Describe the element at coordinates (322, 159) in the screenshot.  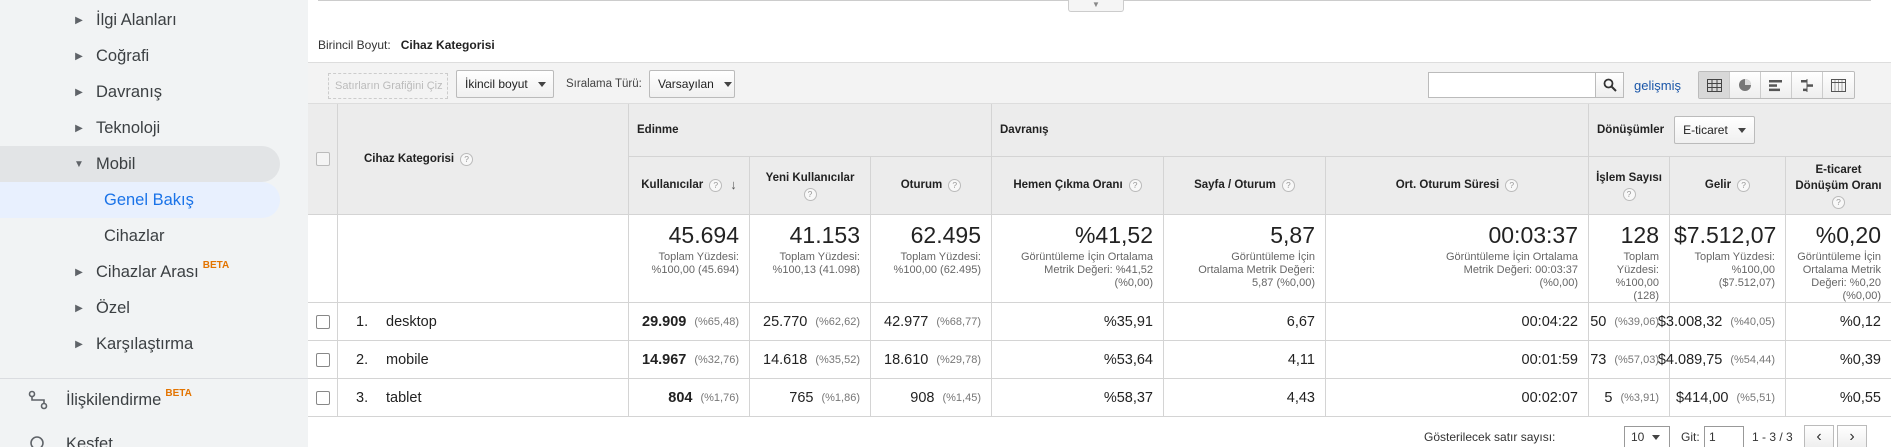
I see `select-all-checkbox` at that location.